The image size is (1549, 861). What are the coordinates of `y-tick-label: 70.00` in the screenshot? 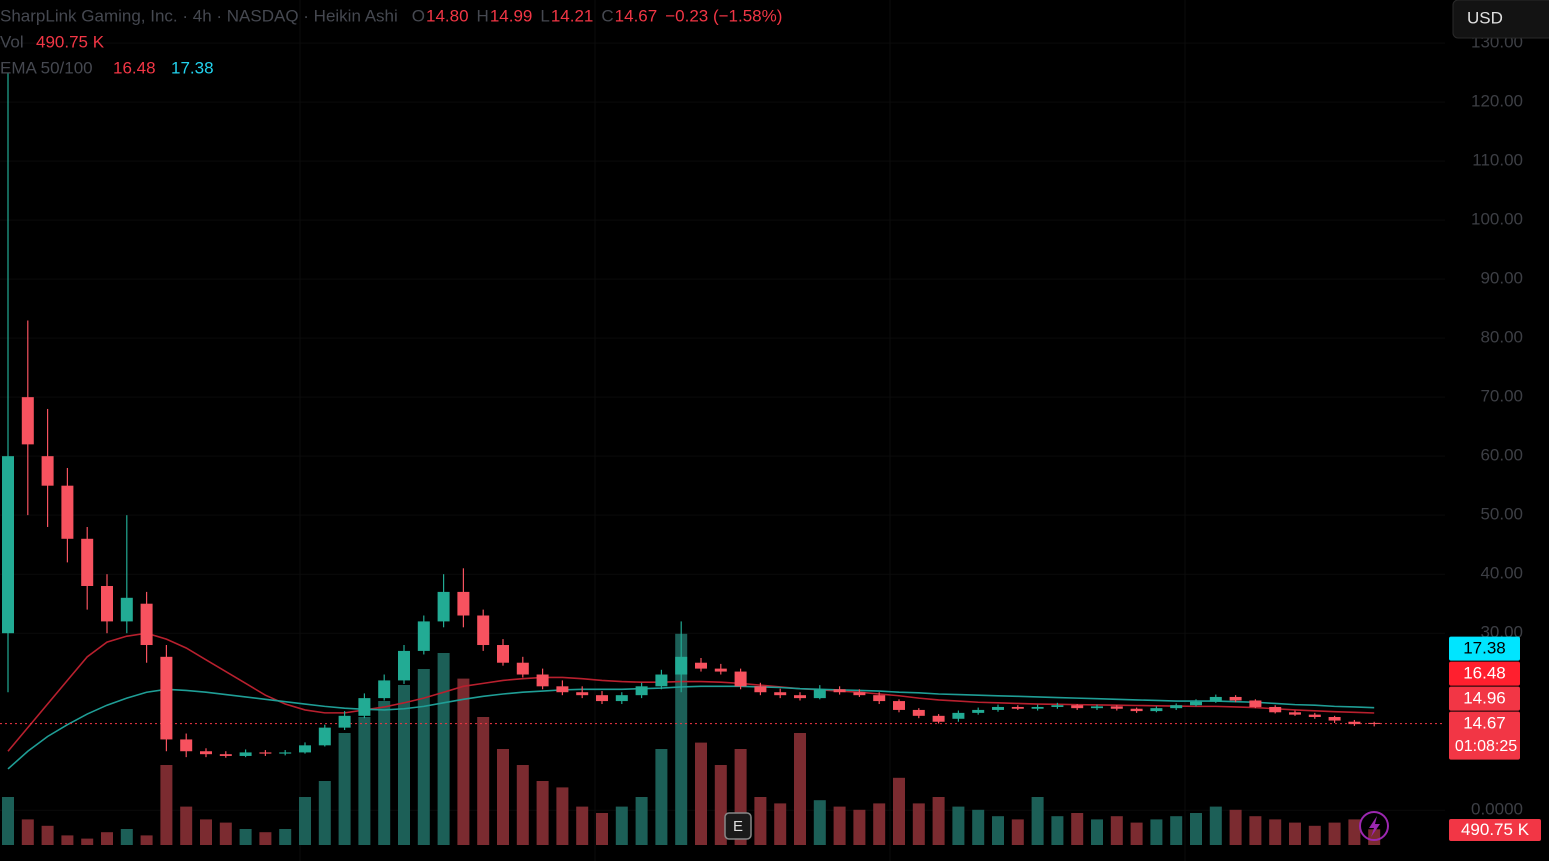 It's located at (1501, 396).